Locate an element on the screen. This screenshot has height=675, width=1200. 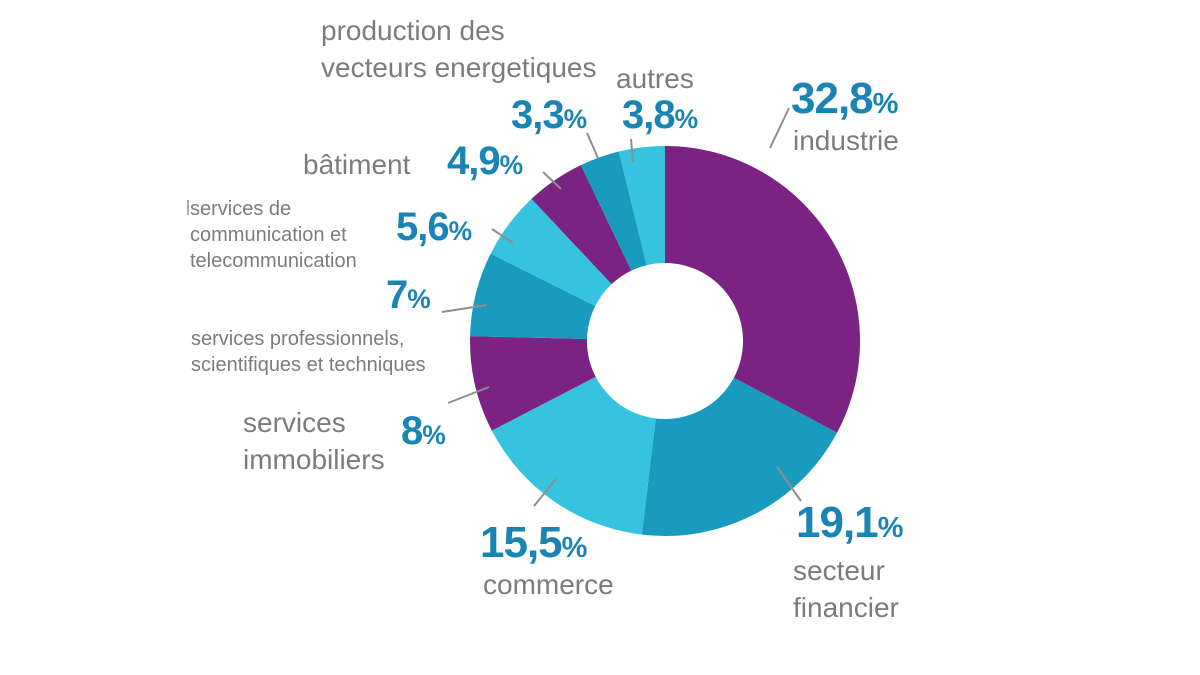
value-label-services-communication: 5,6% is located at coordinates (434, 227).